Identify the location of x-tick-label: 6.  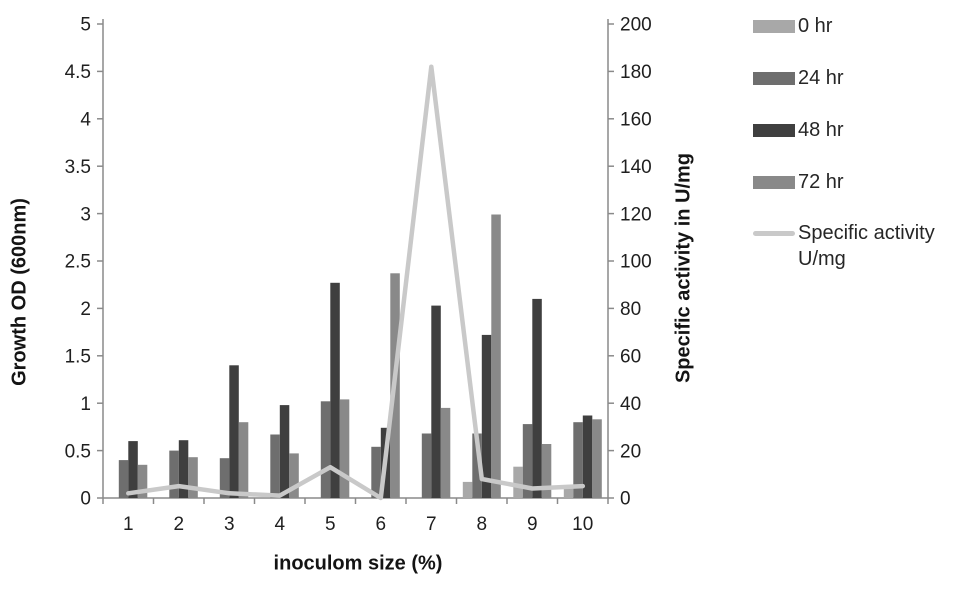
(380, 524).